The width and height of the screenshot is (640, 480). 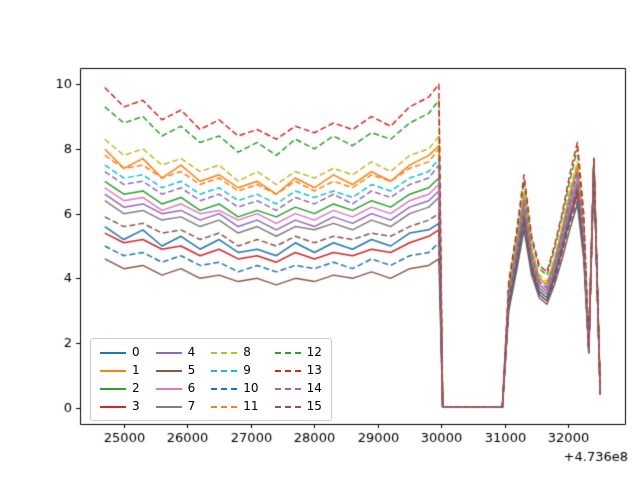 I want to click on legend-item-label: 4, so click(x=191, y=352).